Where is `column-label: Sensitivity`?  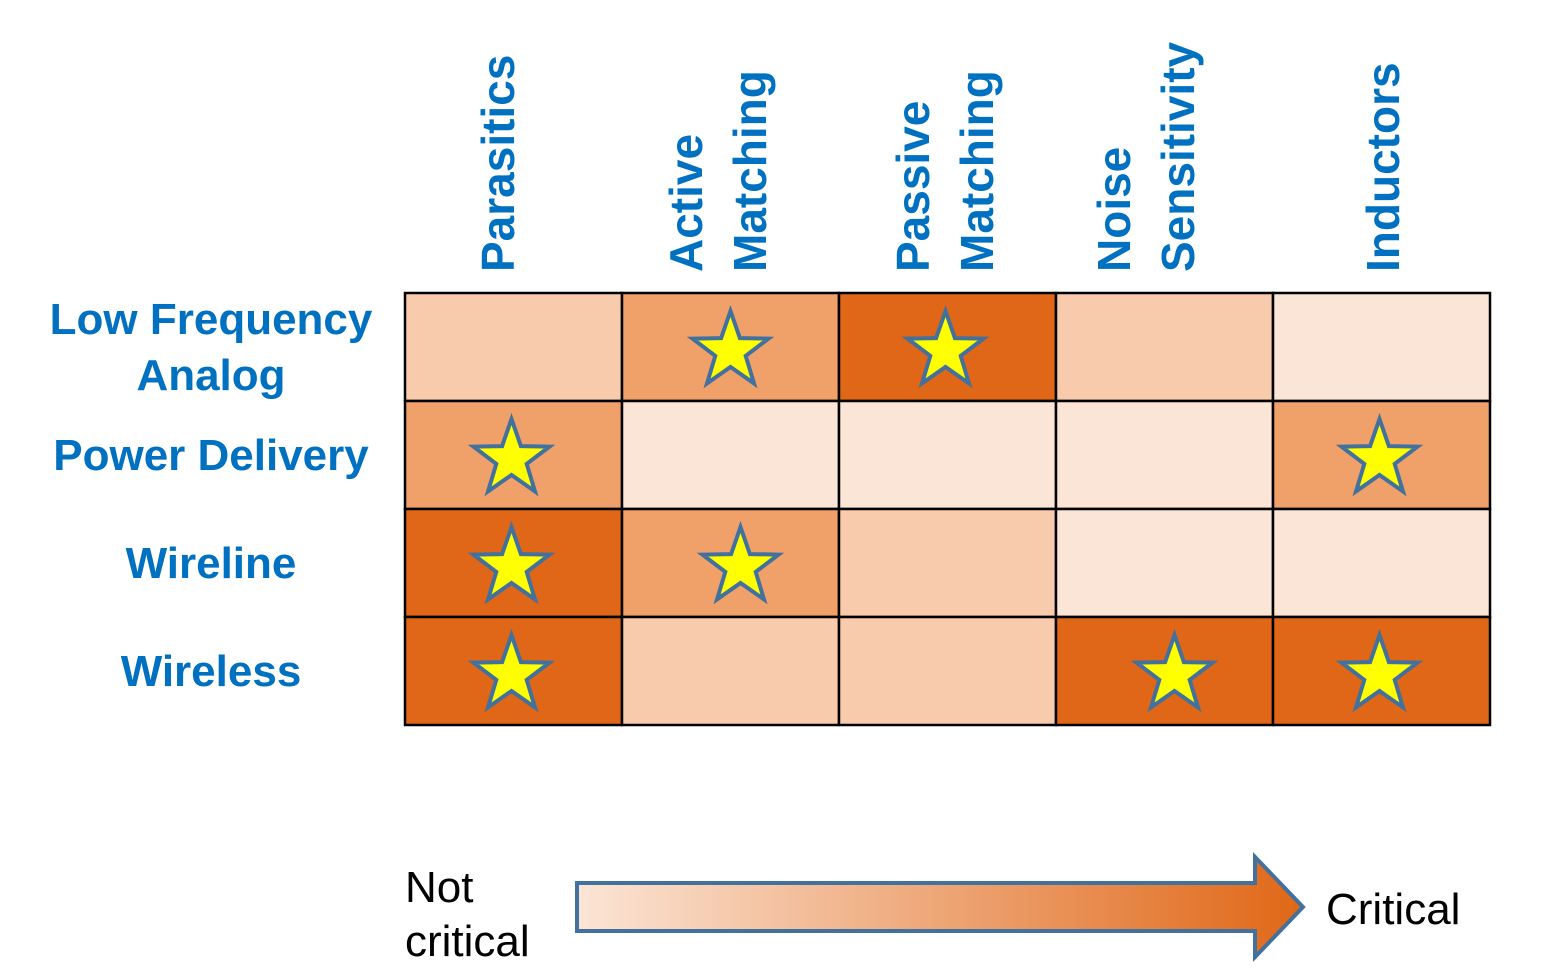 column-label: Sensitivity is located at coordinates (1178, 156).